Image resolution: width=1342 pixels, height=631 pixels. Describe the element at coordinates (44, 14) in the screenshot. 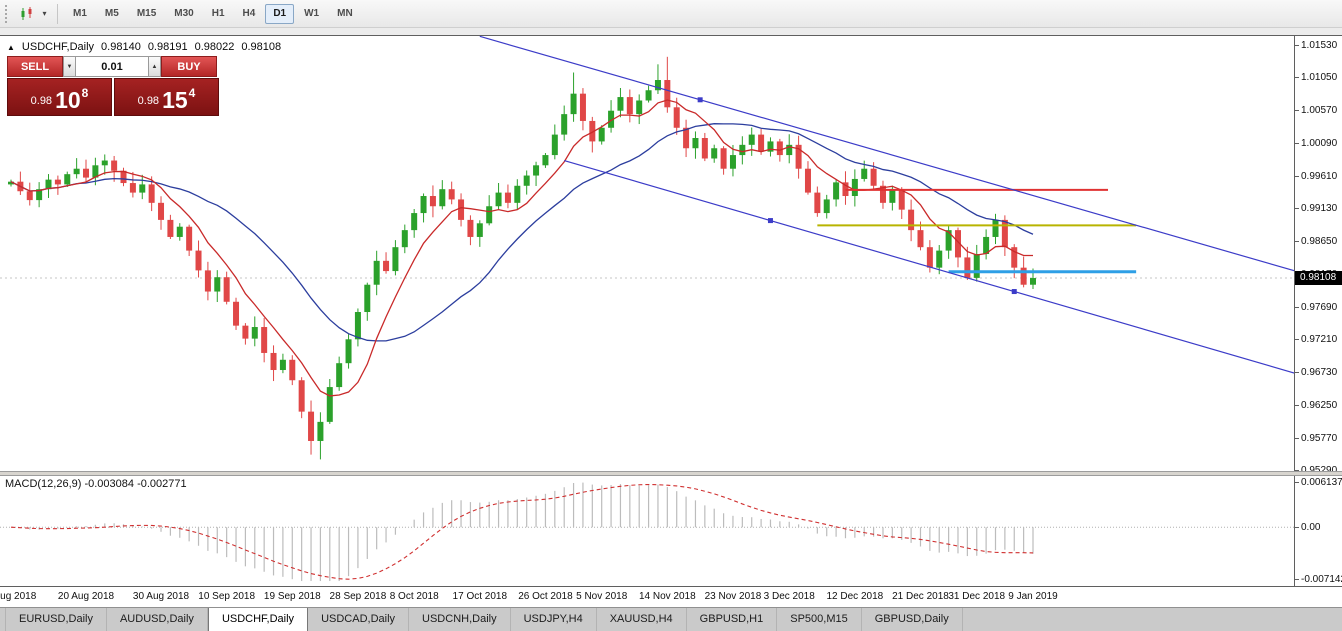

I see `chart-type-dropdown-button: ▾` at that location.